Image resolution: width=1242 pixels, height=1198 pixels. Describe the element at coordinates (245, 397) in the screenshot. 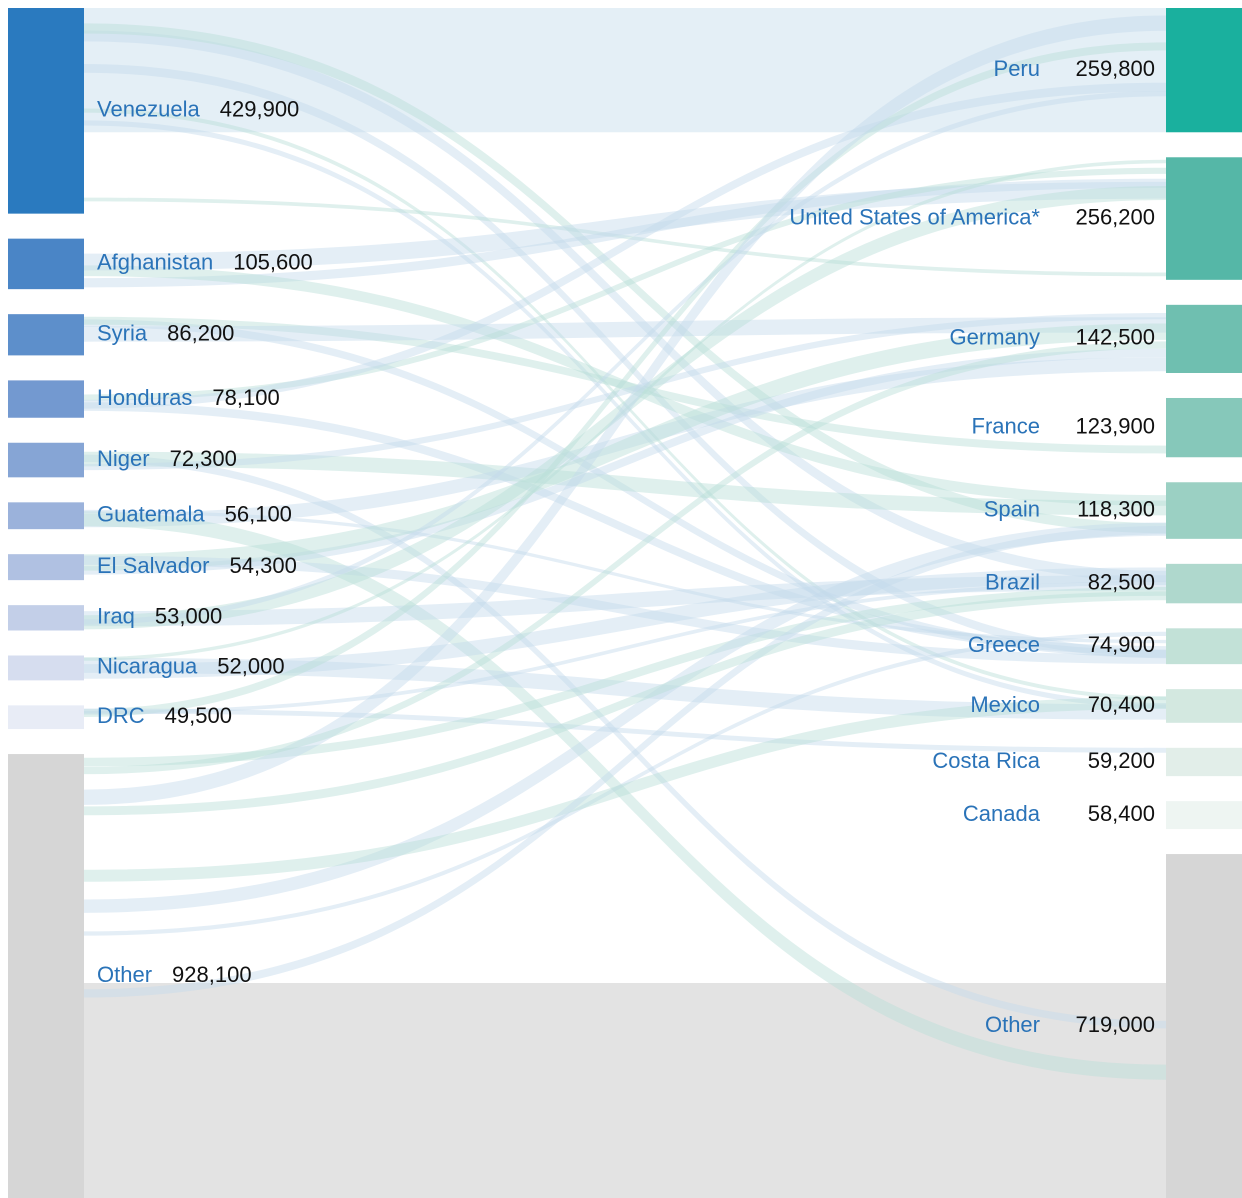

I see `node-value: 78,100` at that location.